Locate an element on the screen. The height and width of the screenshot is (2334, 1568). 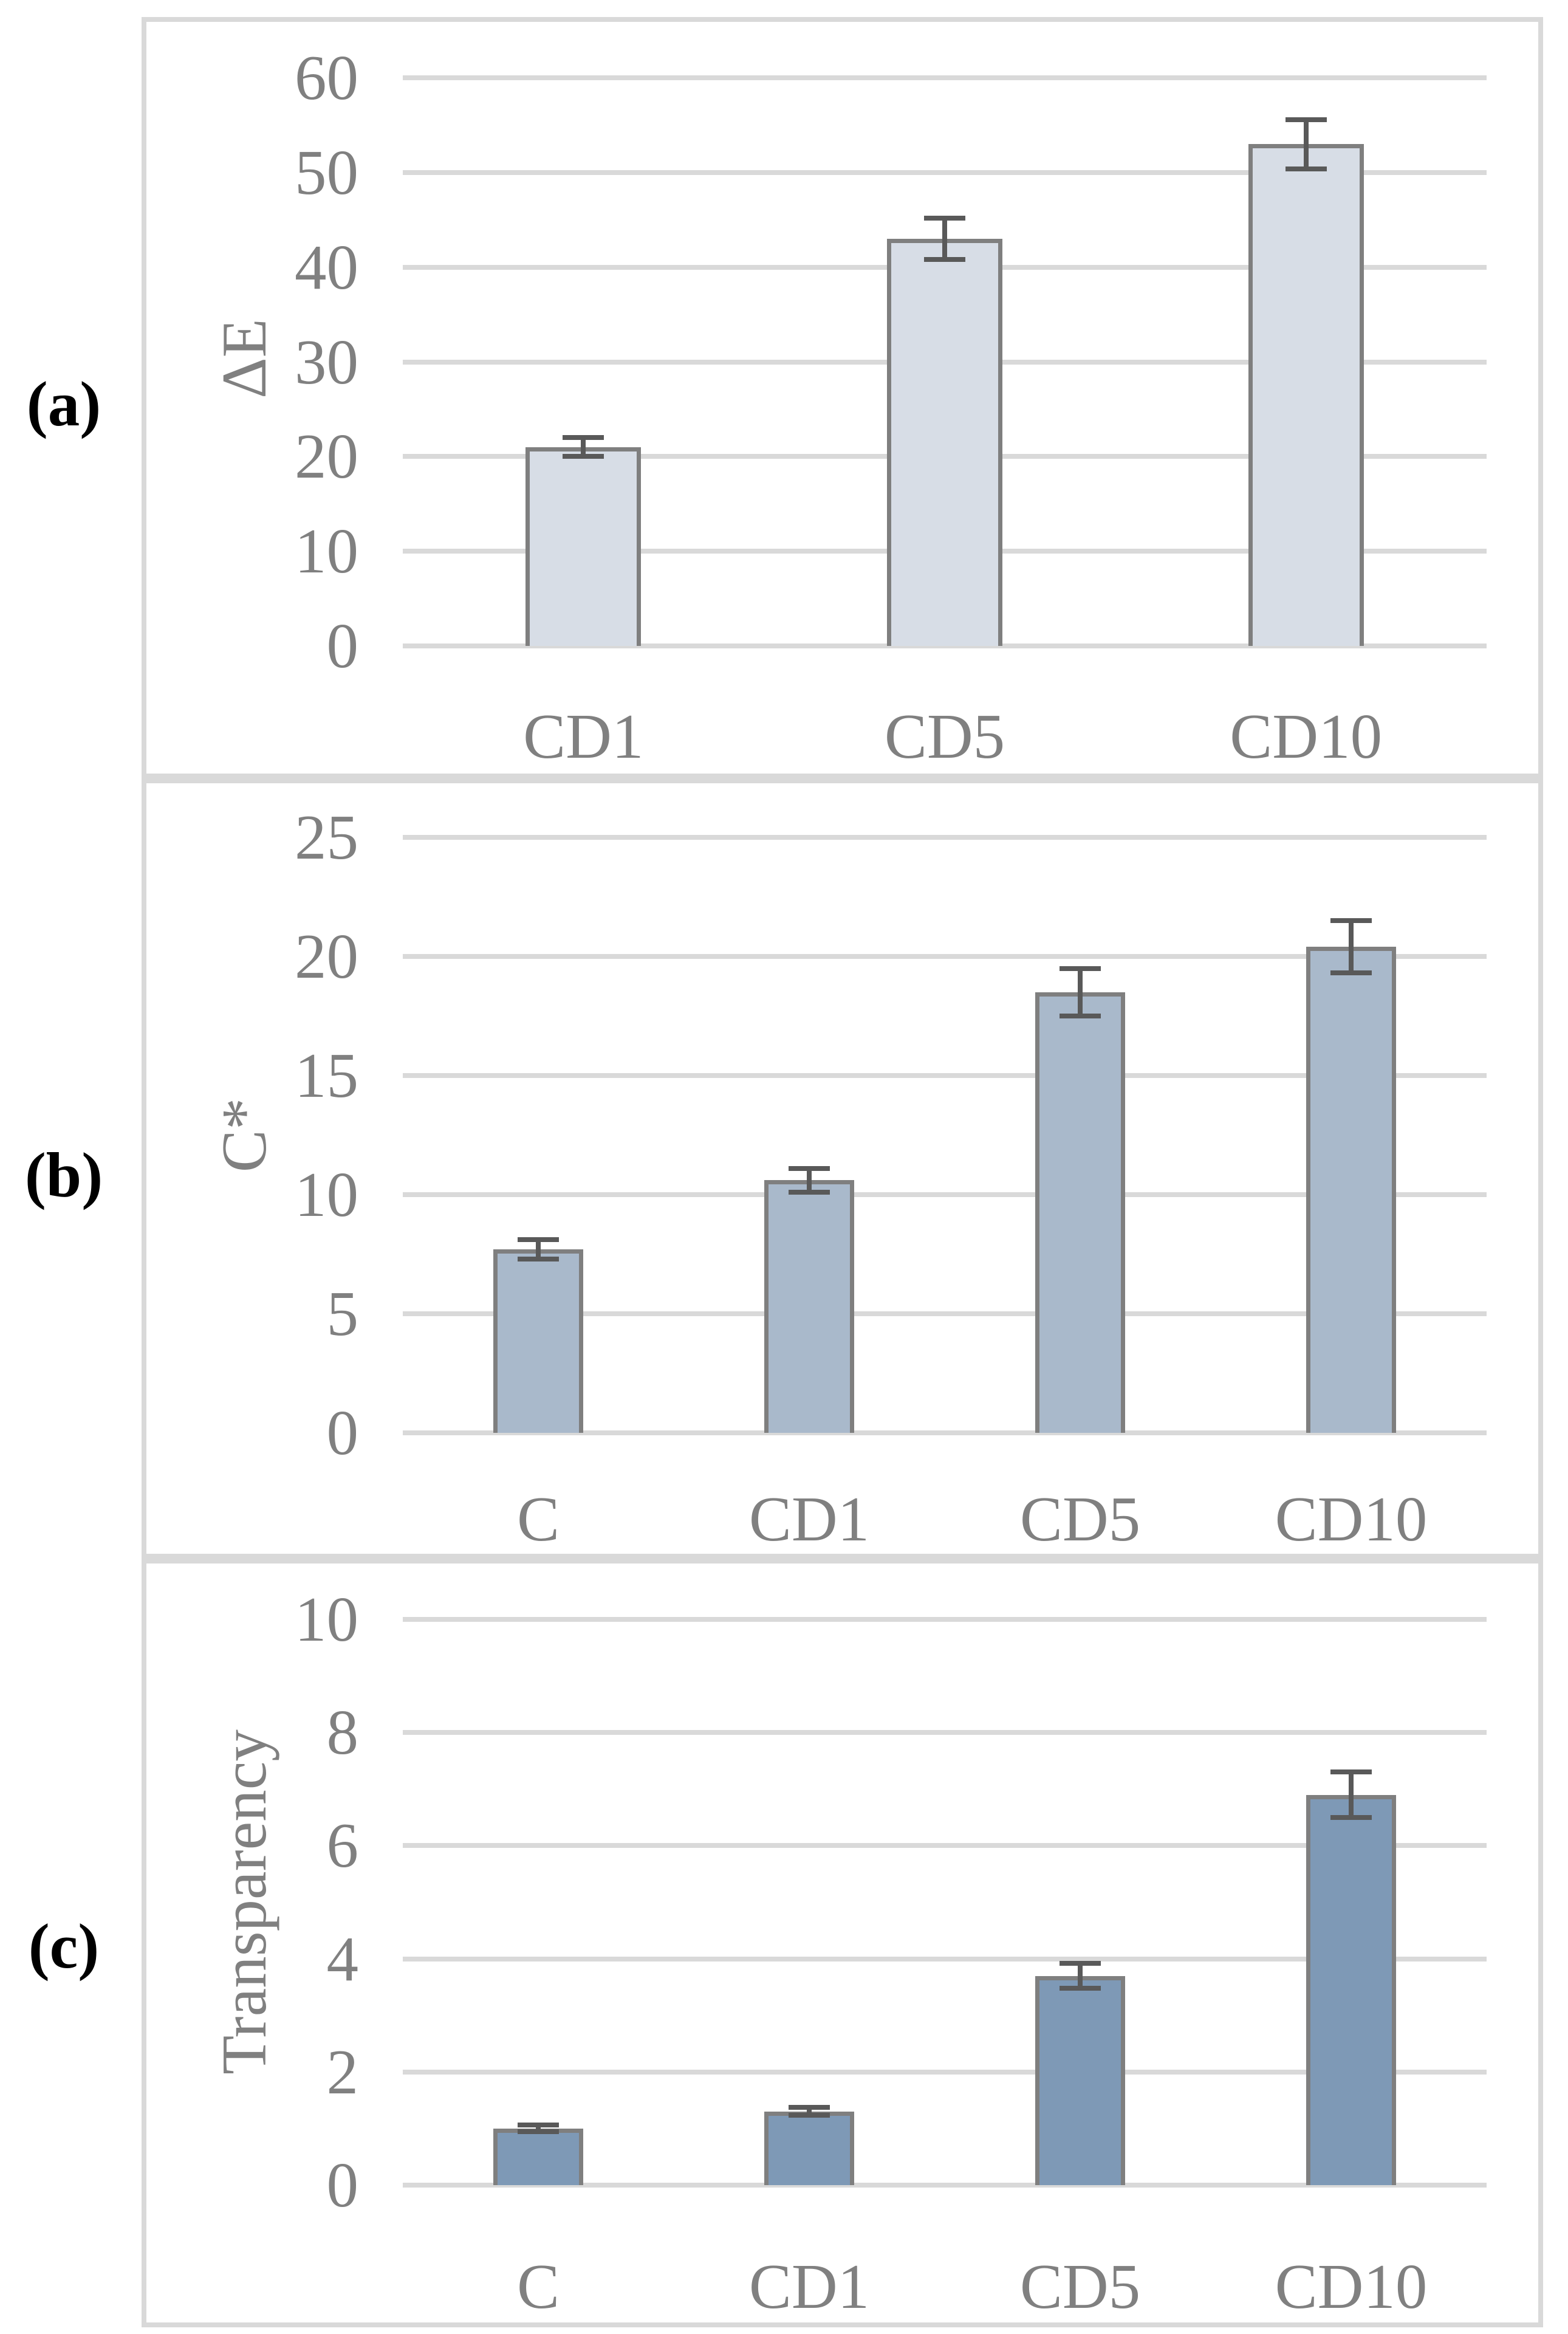
y-tick-label: 4 is located at coordinates (343, 1958).